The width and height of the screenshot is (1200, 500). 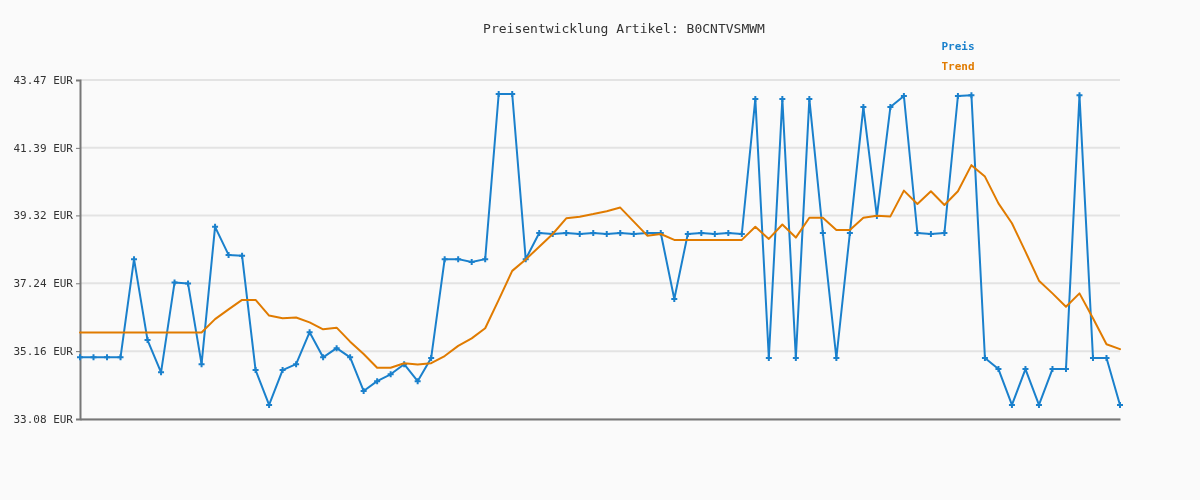 What do you see at coordinates (43, 352) in the screenshot?
I see `y-tick-label: 35.16 EUR` at bounding box center [43, 352].